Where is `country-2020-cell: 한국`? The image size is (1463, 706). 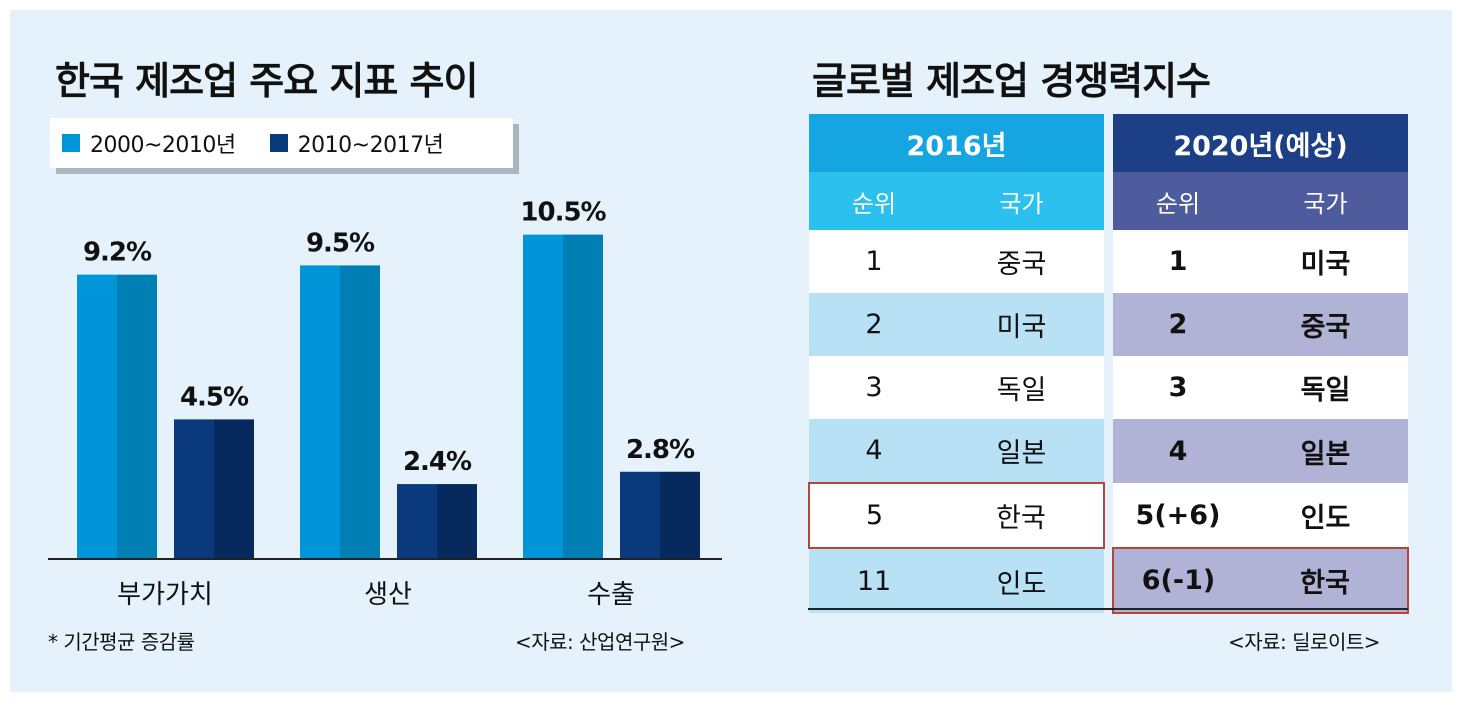 country-2020-cell: 한국 is located at coordinates (1326, 580).